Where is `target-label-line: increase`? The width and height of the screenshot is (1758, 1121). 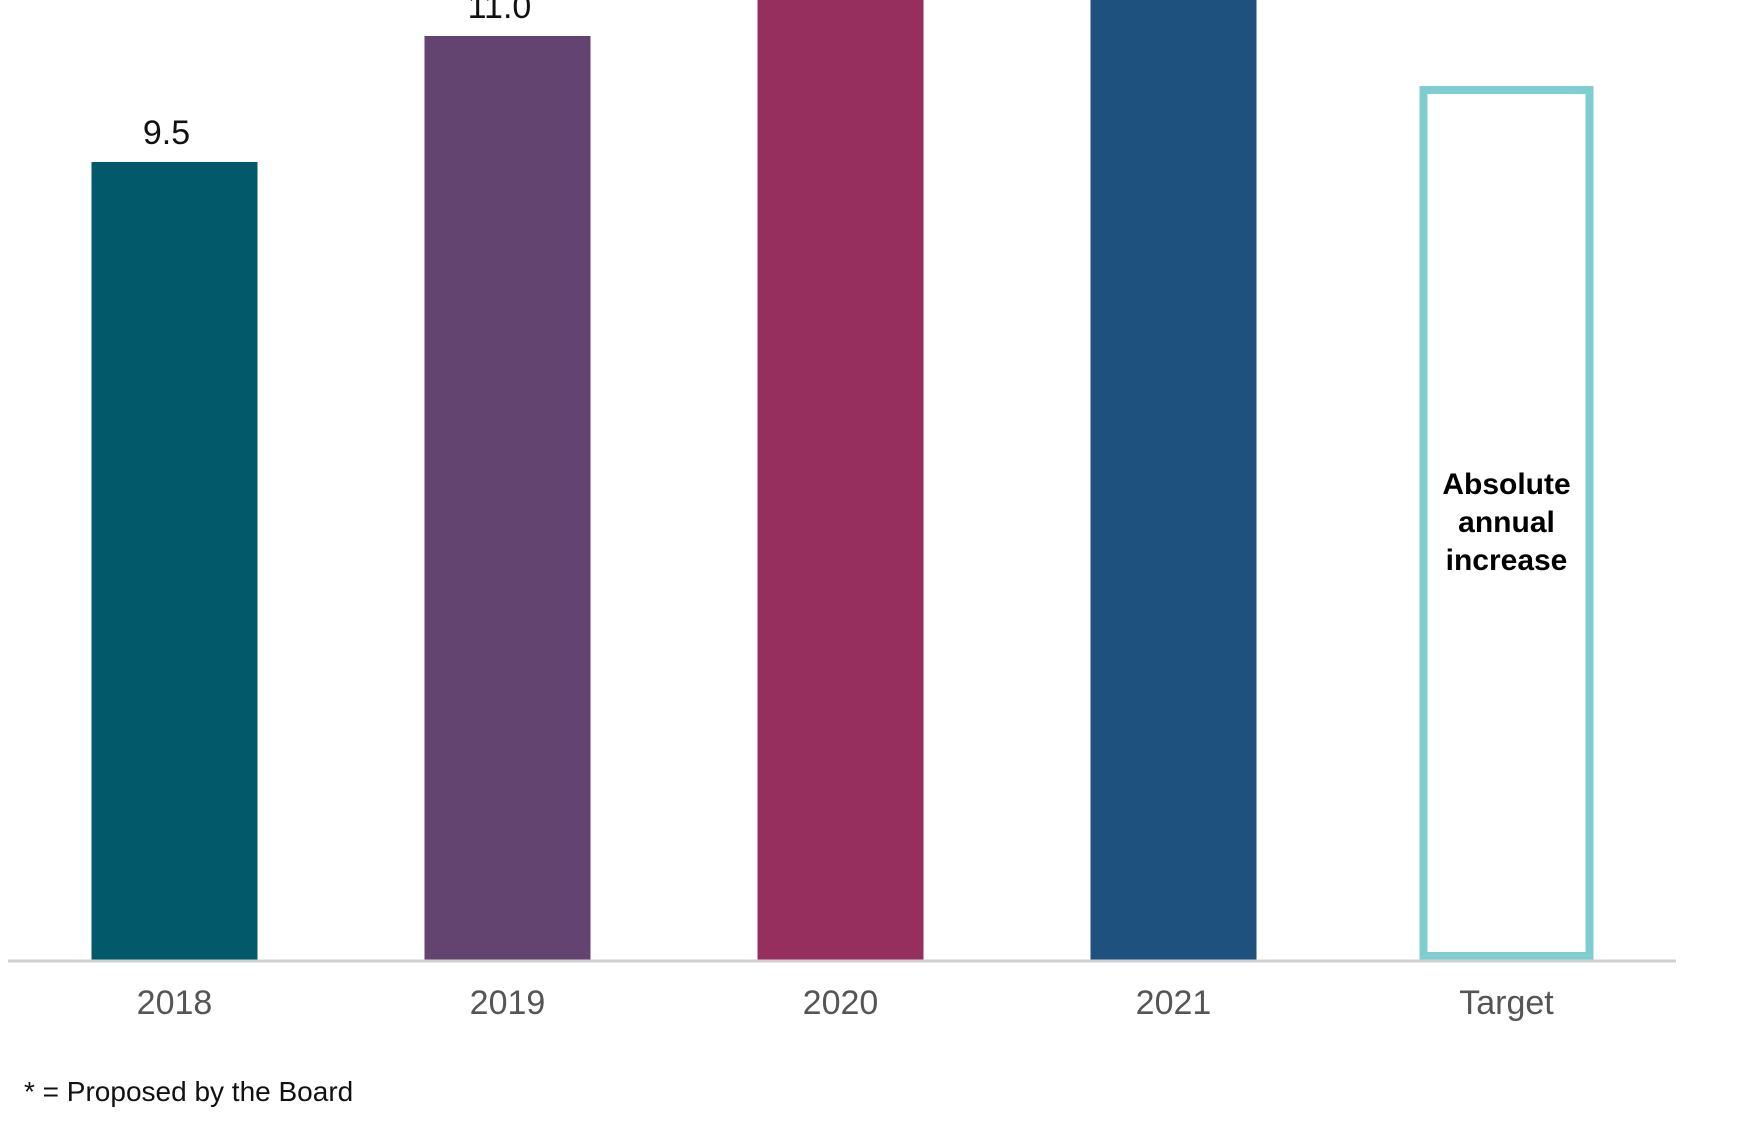
target-label-line: increase is located at coordinates (1507, 560).